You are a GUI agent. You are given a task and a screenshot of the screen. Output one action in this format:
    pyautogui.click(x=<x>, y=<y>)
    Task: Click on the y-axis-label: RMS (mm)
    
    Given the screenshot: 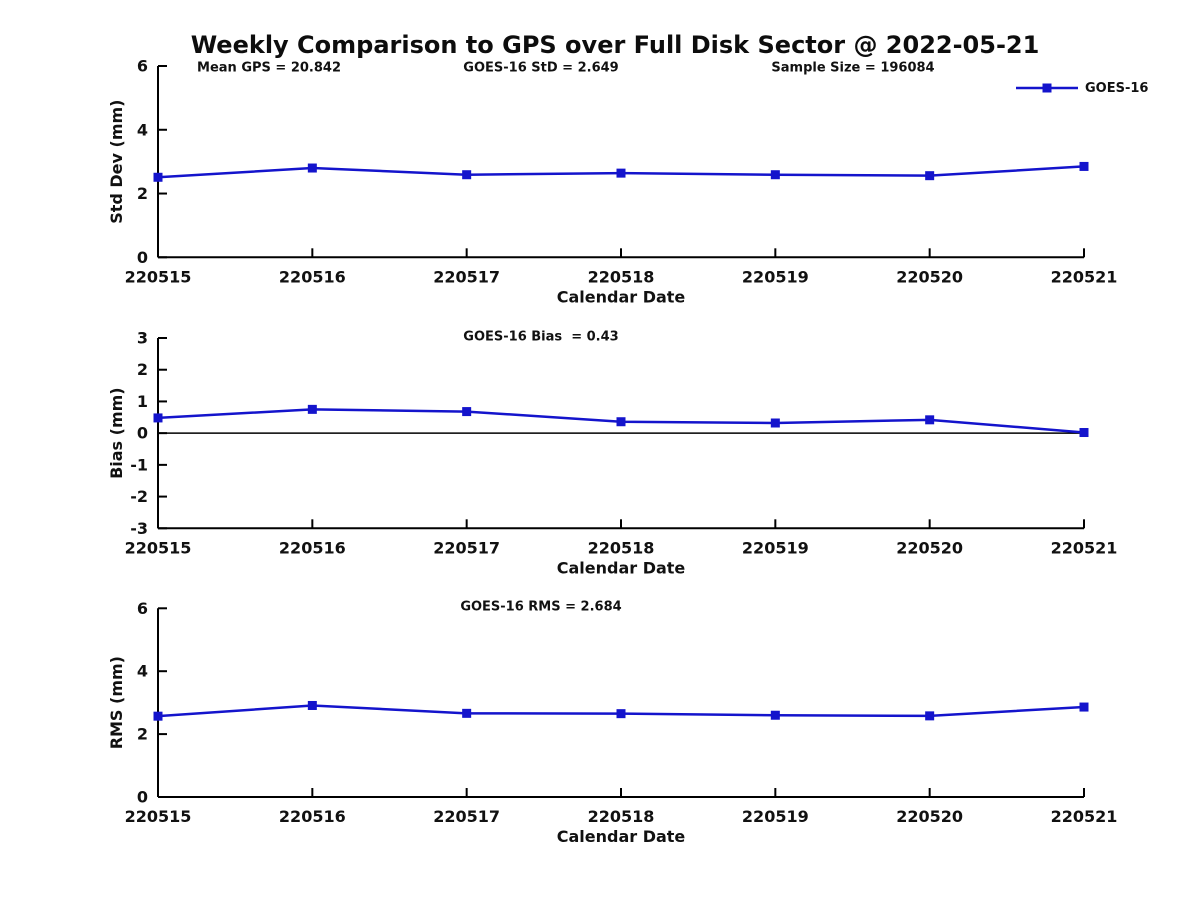 What is the action you would take?
    pyautogui.click(x=116, y=702)
    